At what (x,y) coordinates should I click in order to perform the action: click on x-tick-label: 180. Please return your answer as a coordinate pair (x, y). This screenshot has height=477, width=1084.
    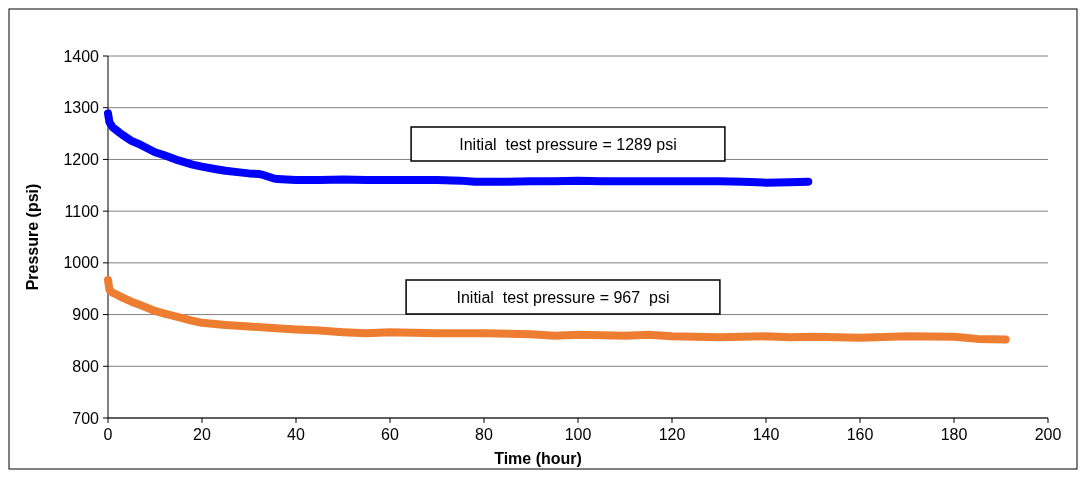
    Looking at the image, I should click on (954, 434).